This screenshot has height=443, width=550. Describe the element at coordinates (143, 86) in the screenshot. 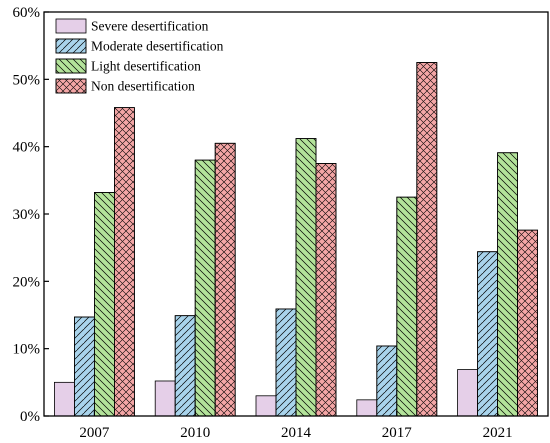

I see `legend-label-4: Non desertification` at that location.